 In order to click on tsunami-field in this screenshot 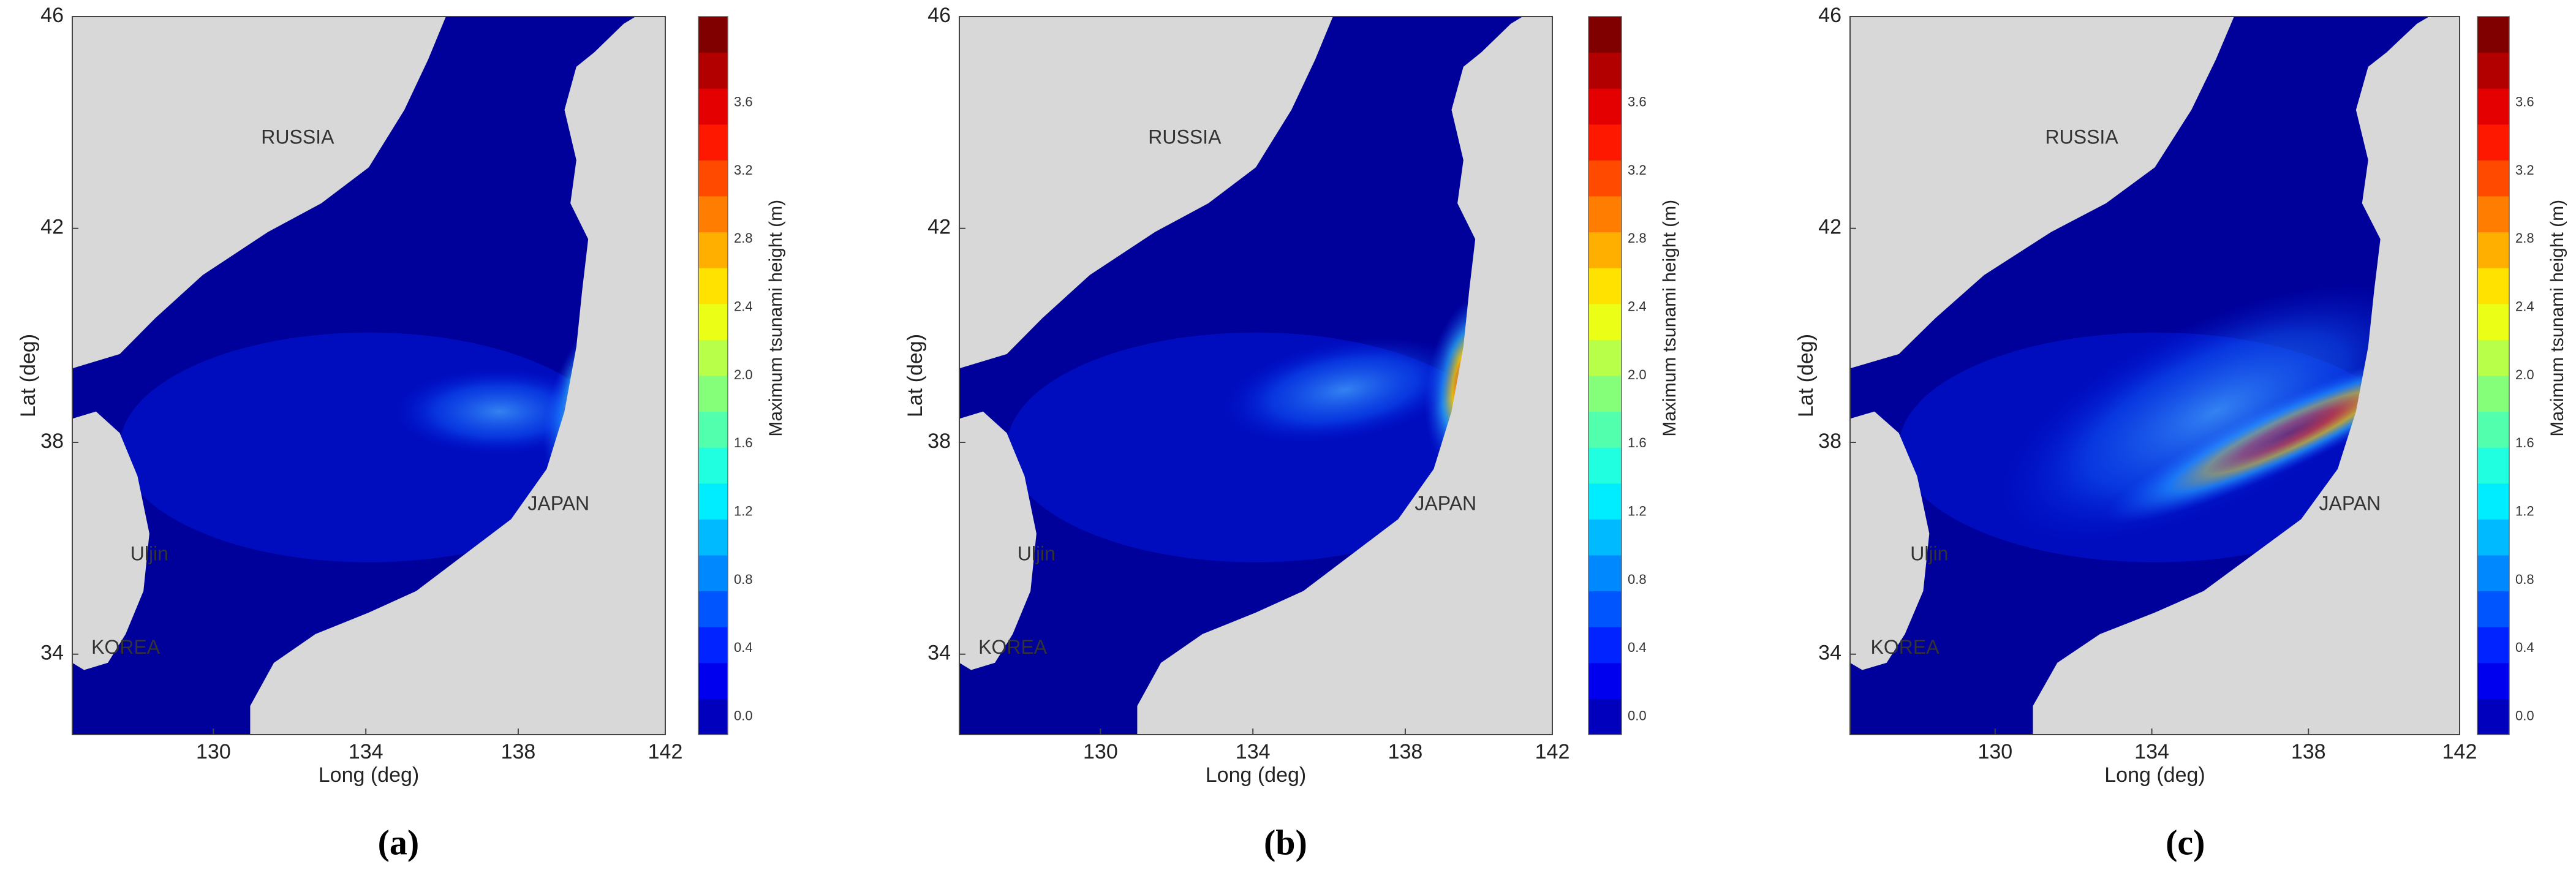, I will do `click(2216, 411)`.